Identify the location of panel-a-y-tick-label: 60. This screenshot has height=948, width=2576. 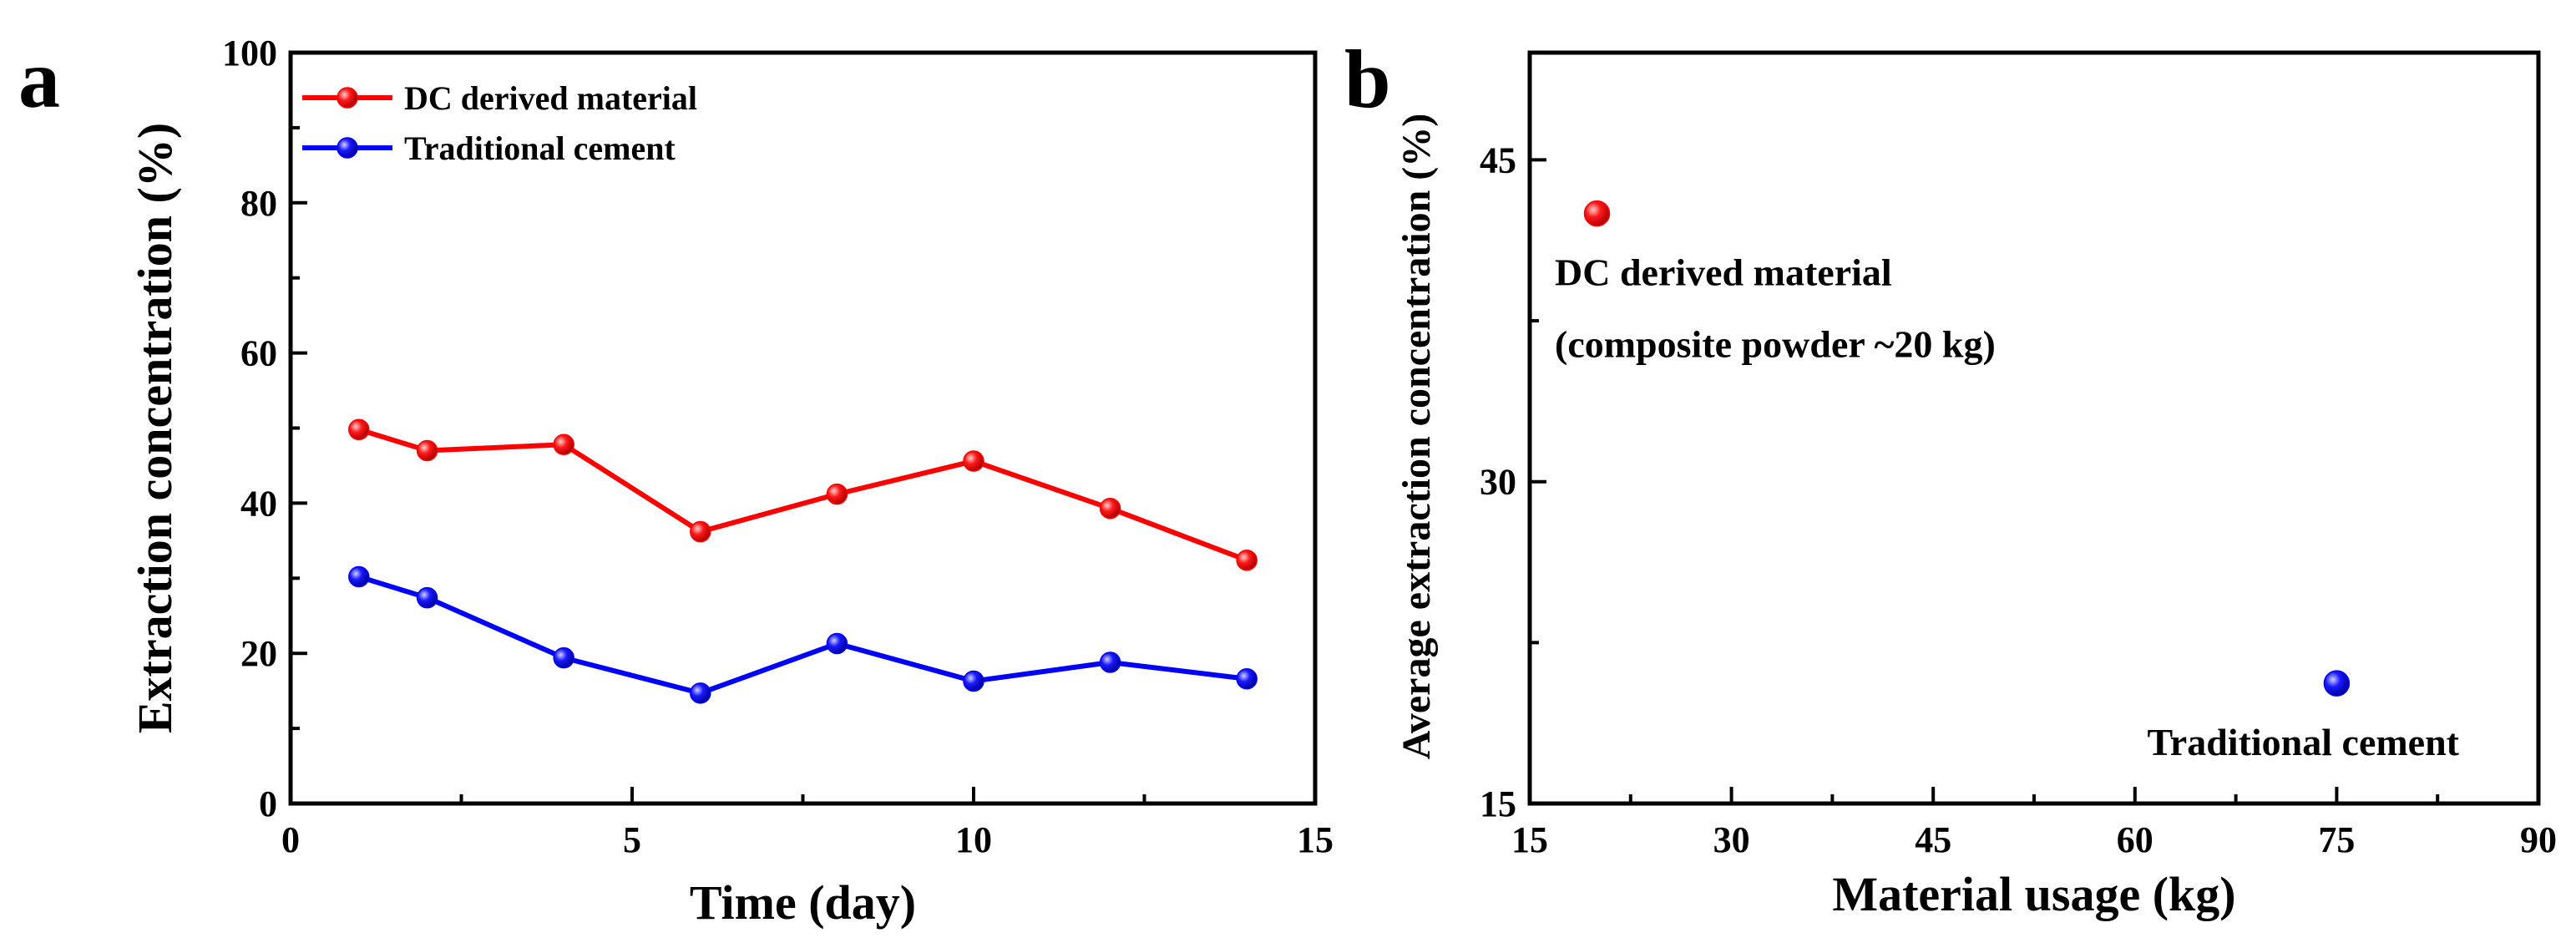
(258, 354).